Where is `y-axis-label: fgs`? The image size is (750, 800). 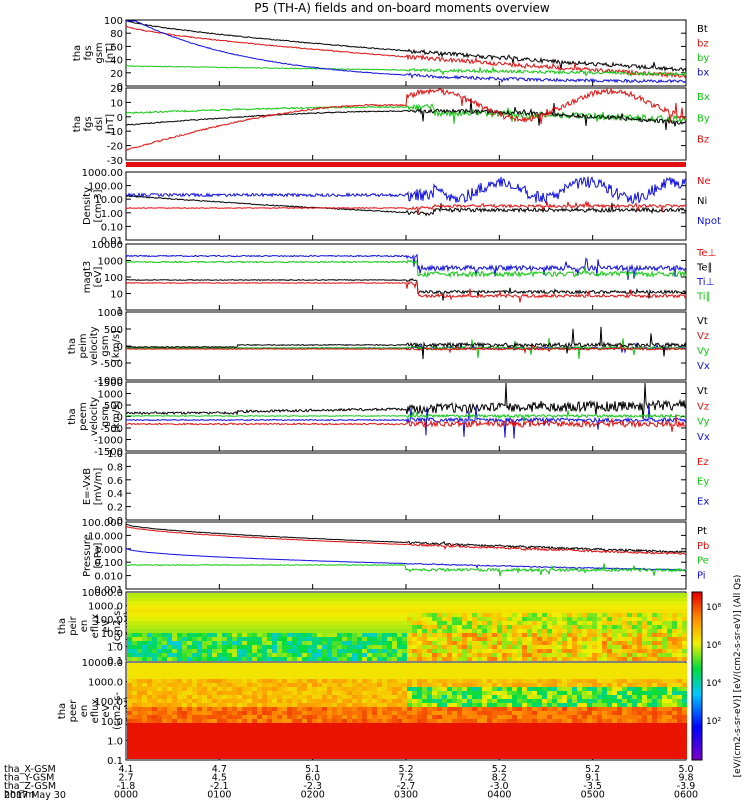
y-axis-label: fgs is located at coordinates (88, 123).